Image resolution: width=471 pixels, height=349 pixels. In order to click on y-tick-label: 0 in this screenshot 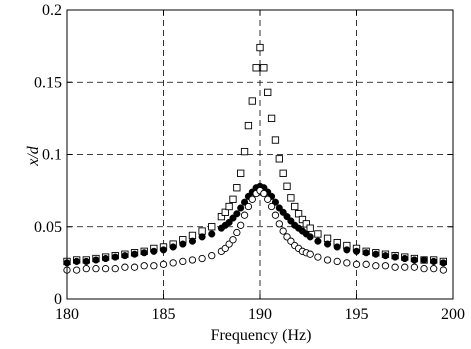, I will do `click(58, 299)`.